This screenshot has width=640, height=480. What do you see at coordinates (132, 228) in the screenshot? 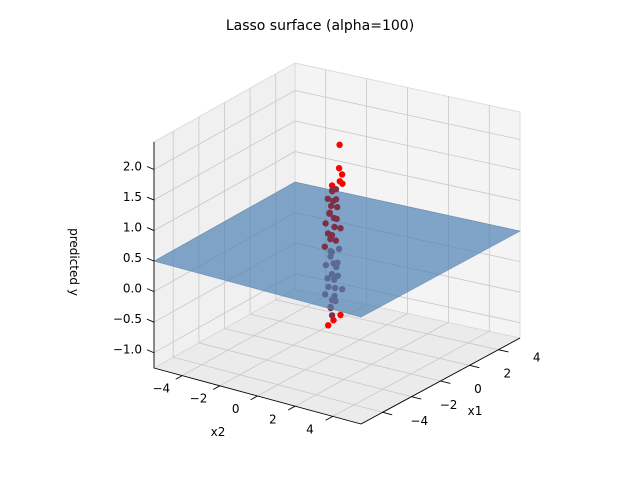
I see `z-tick-label: 1.0` at bounding box center [132, 228].